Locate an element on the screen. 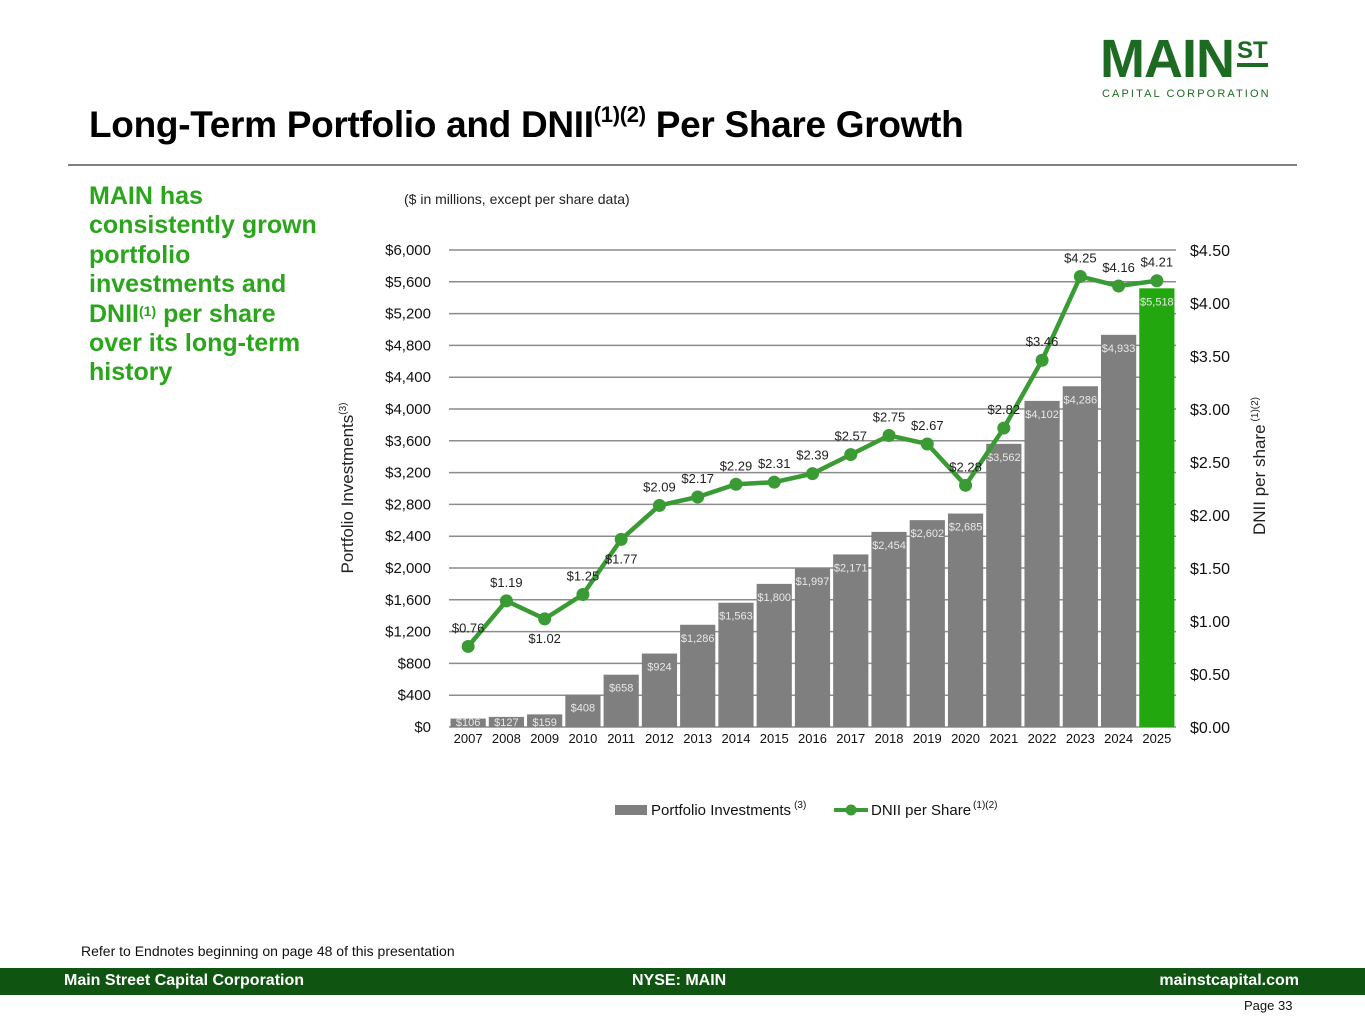 The height and width of the screenshot is (1024, 1365). legend-dnii-label: DNII per Share (1)(2) is located at coordinates (934, 809).